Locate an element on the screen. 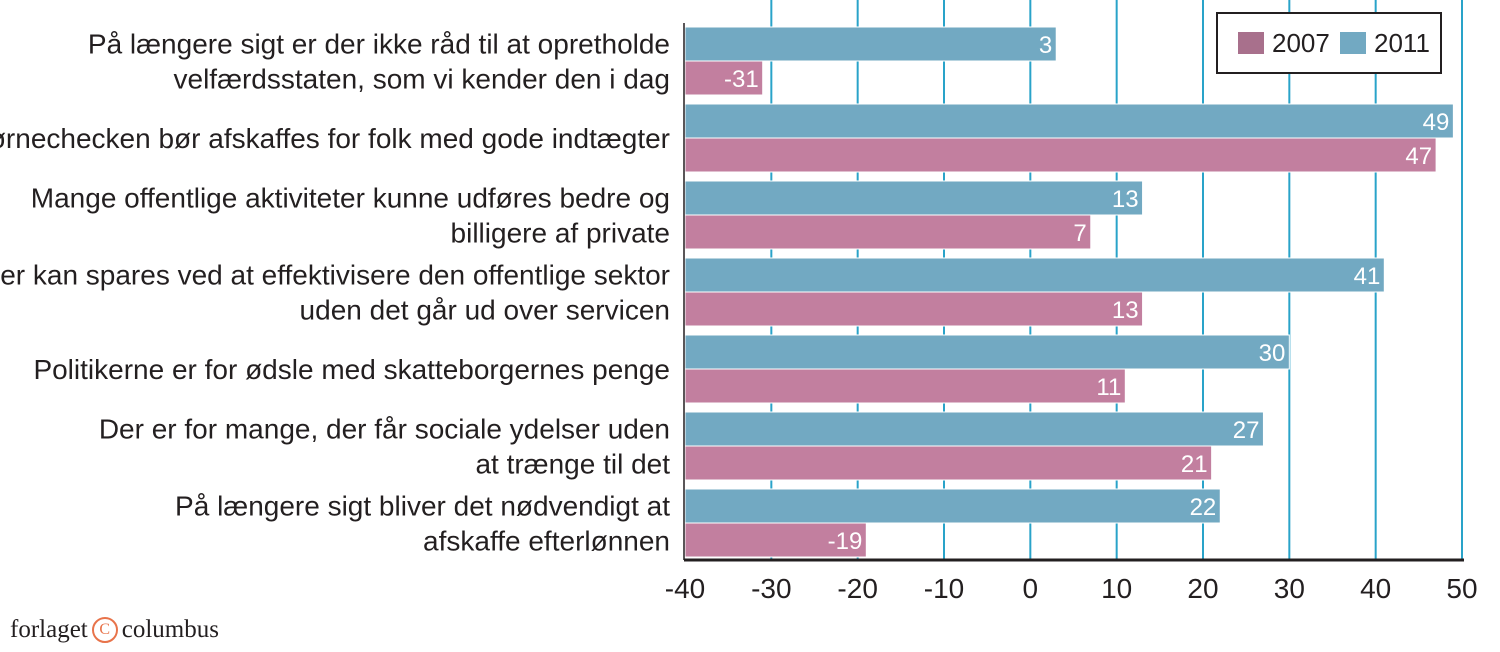  bar-value-label: 22 is located at coordinates (1203, 507).